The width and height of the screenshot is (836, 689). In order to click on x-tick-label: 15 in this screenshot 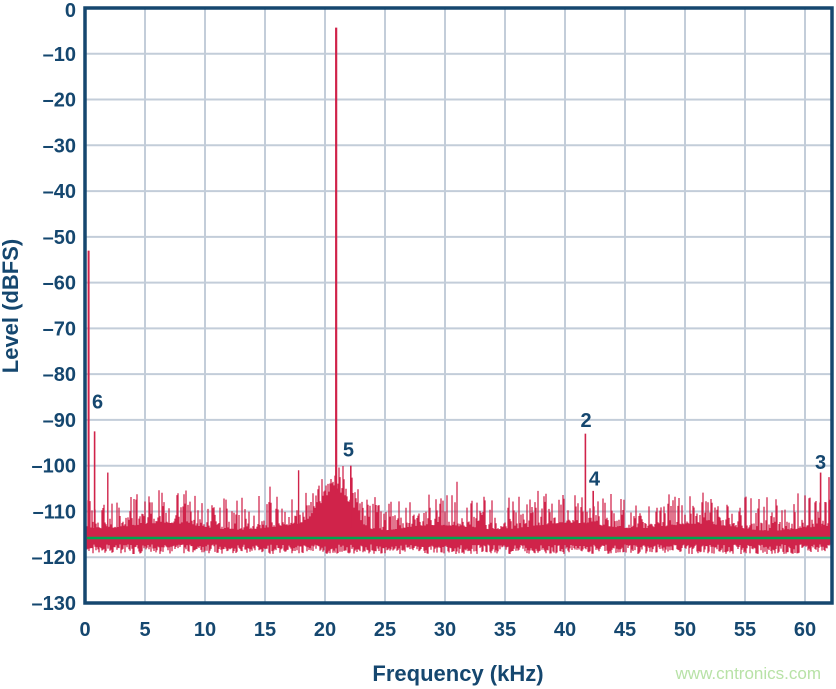, I will do `click(265, 630)`.